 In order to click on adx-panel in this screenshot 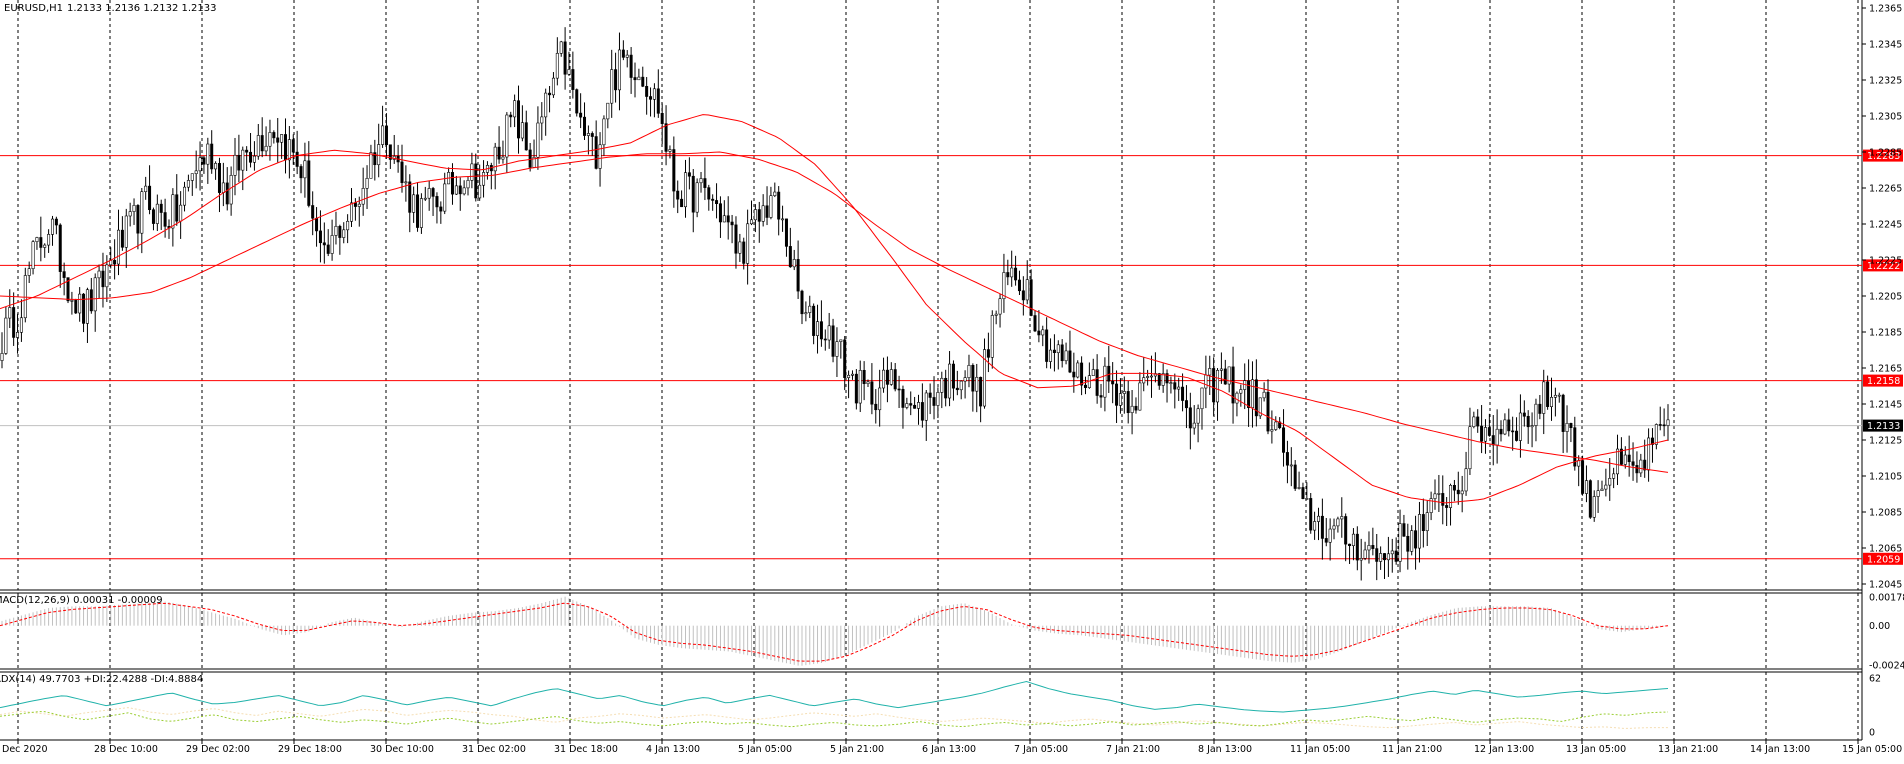, I will do `click(834, 704)`.